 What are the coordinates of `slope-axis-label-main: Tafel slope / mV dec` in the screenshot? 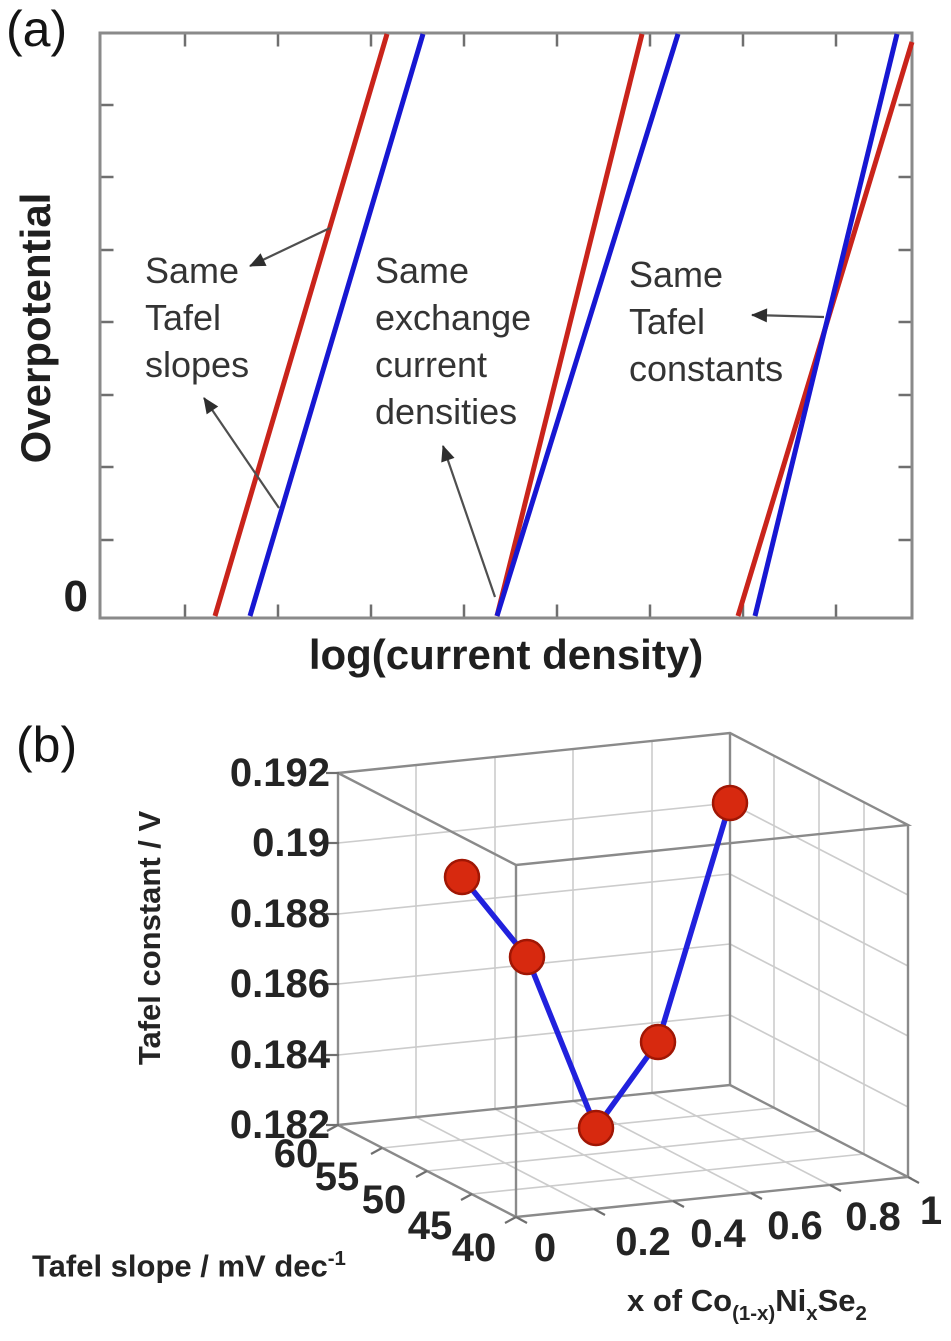 It's located at (180, 1266).